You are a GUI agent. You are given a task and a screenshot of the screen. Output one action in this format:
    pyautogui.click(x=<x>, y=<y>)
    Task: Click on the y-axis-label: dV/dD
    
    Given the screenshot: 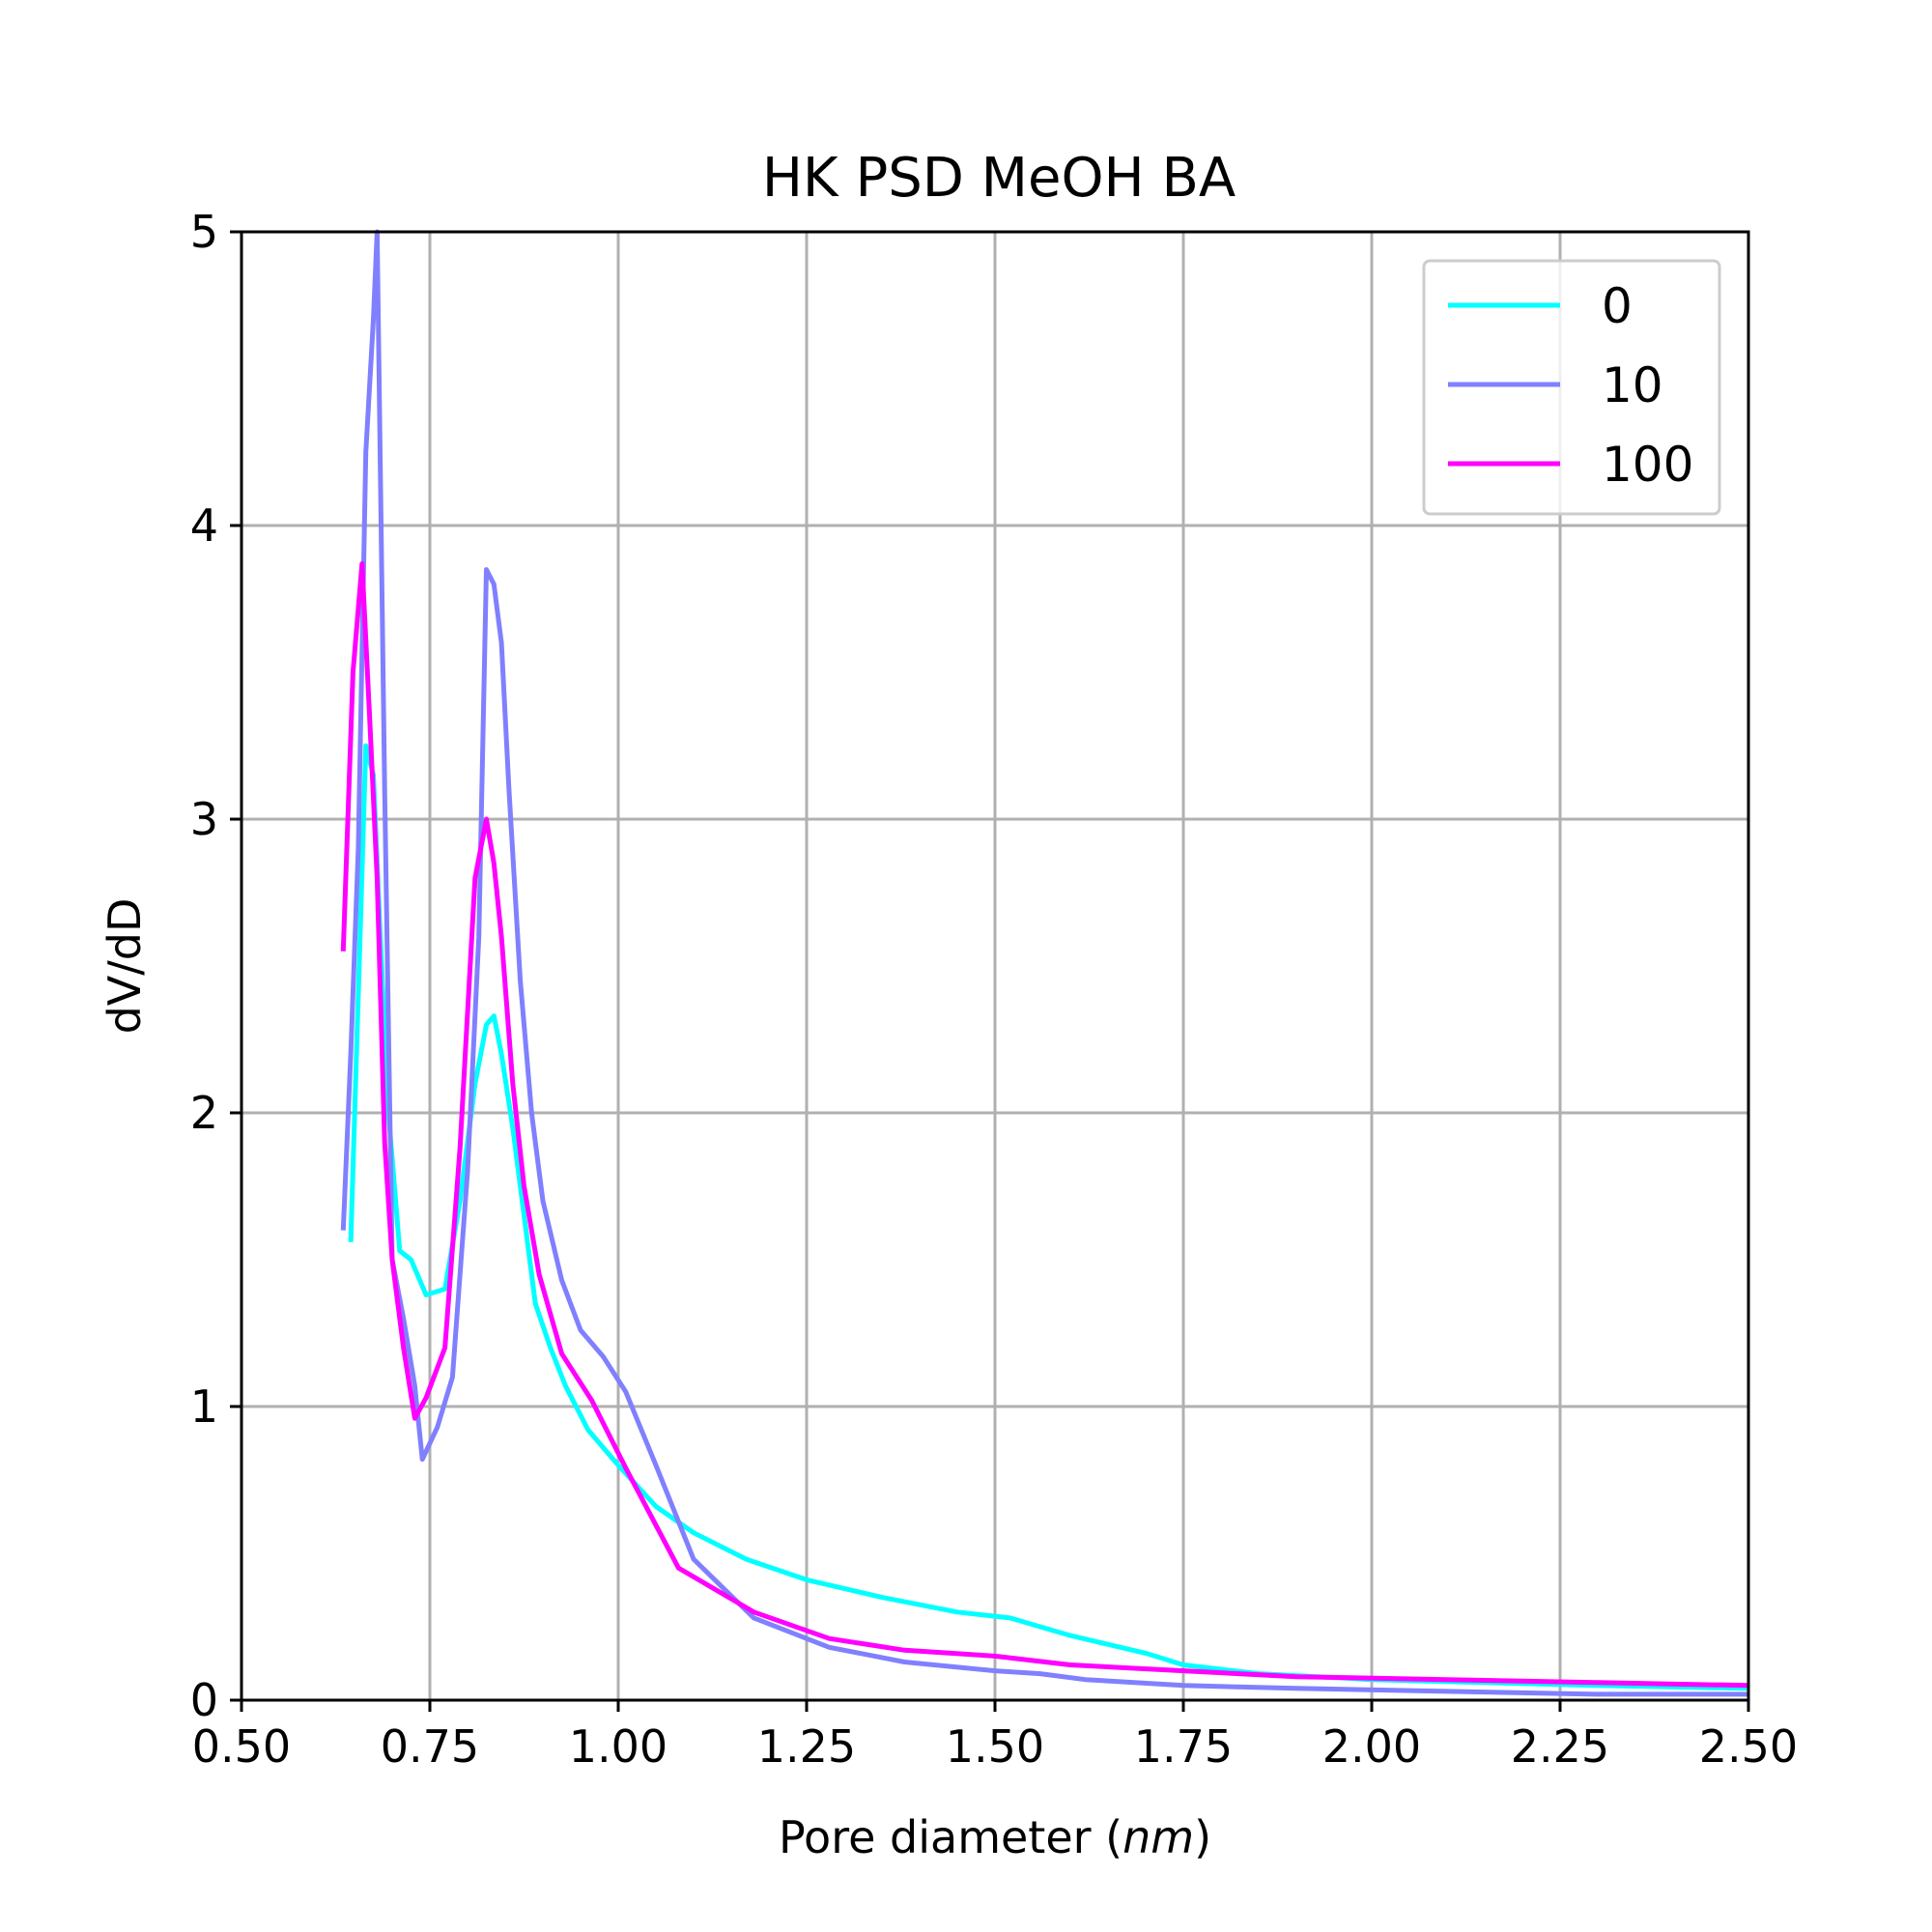 What is the action you would take?
    pyautogui.click(x=125, y=966)
    